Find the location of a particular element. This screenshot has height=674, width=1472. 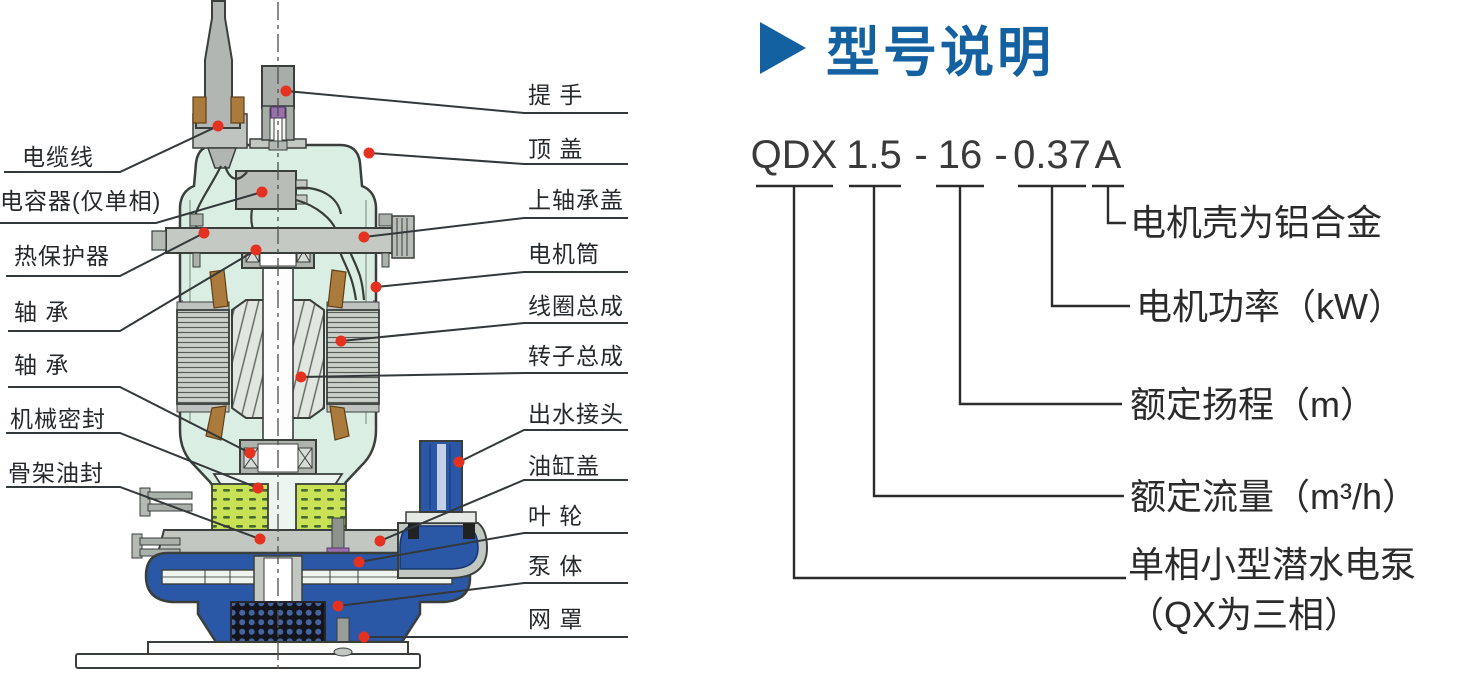

cable-gland is located at coordinates (220, 84).